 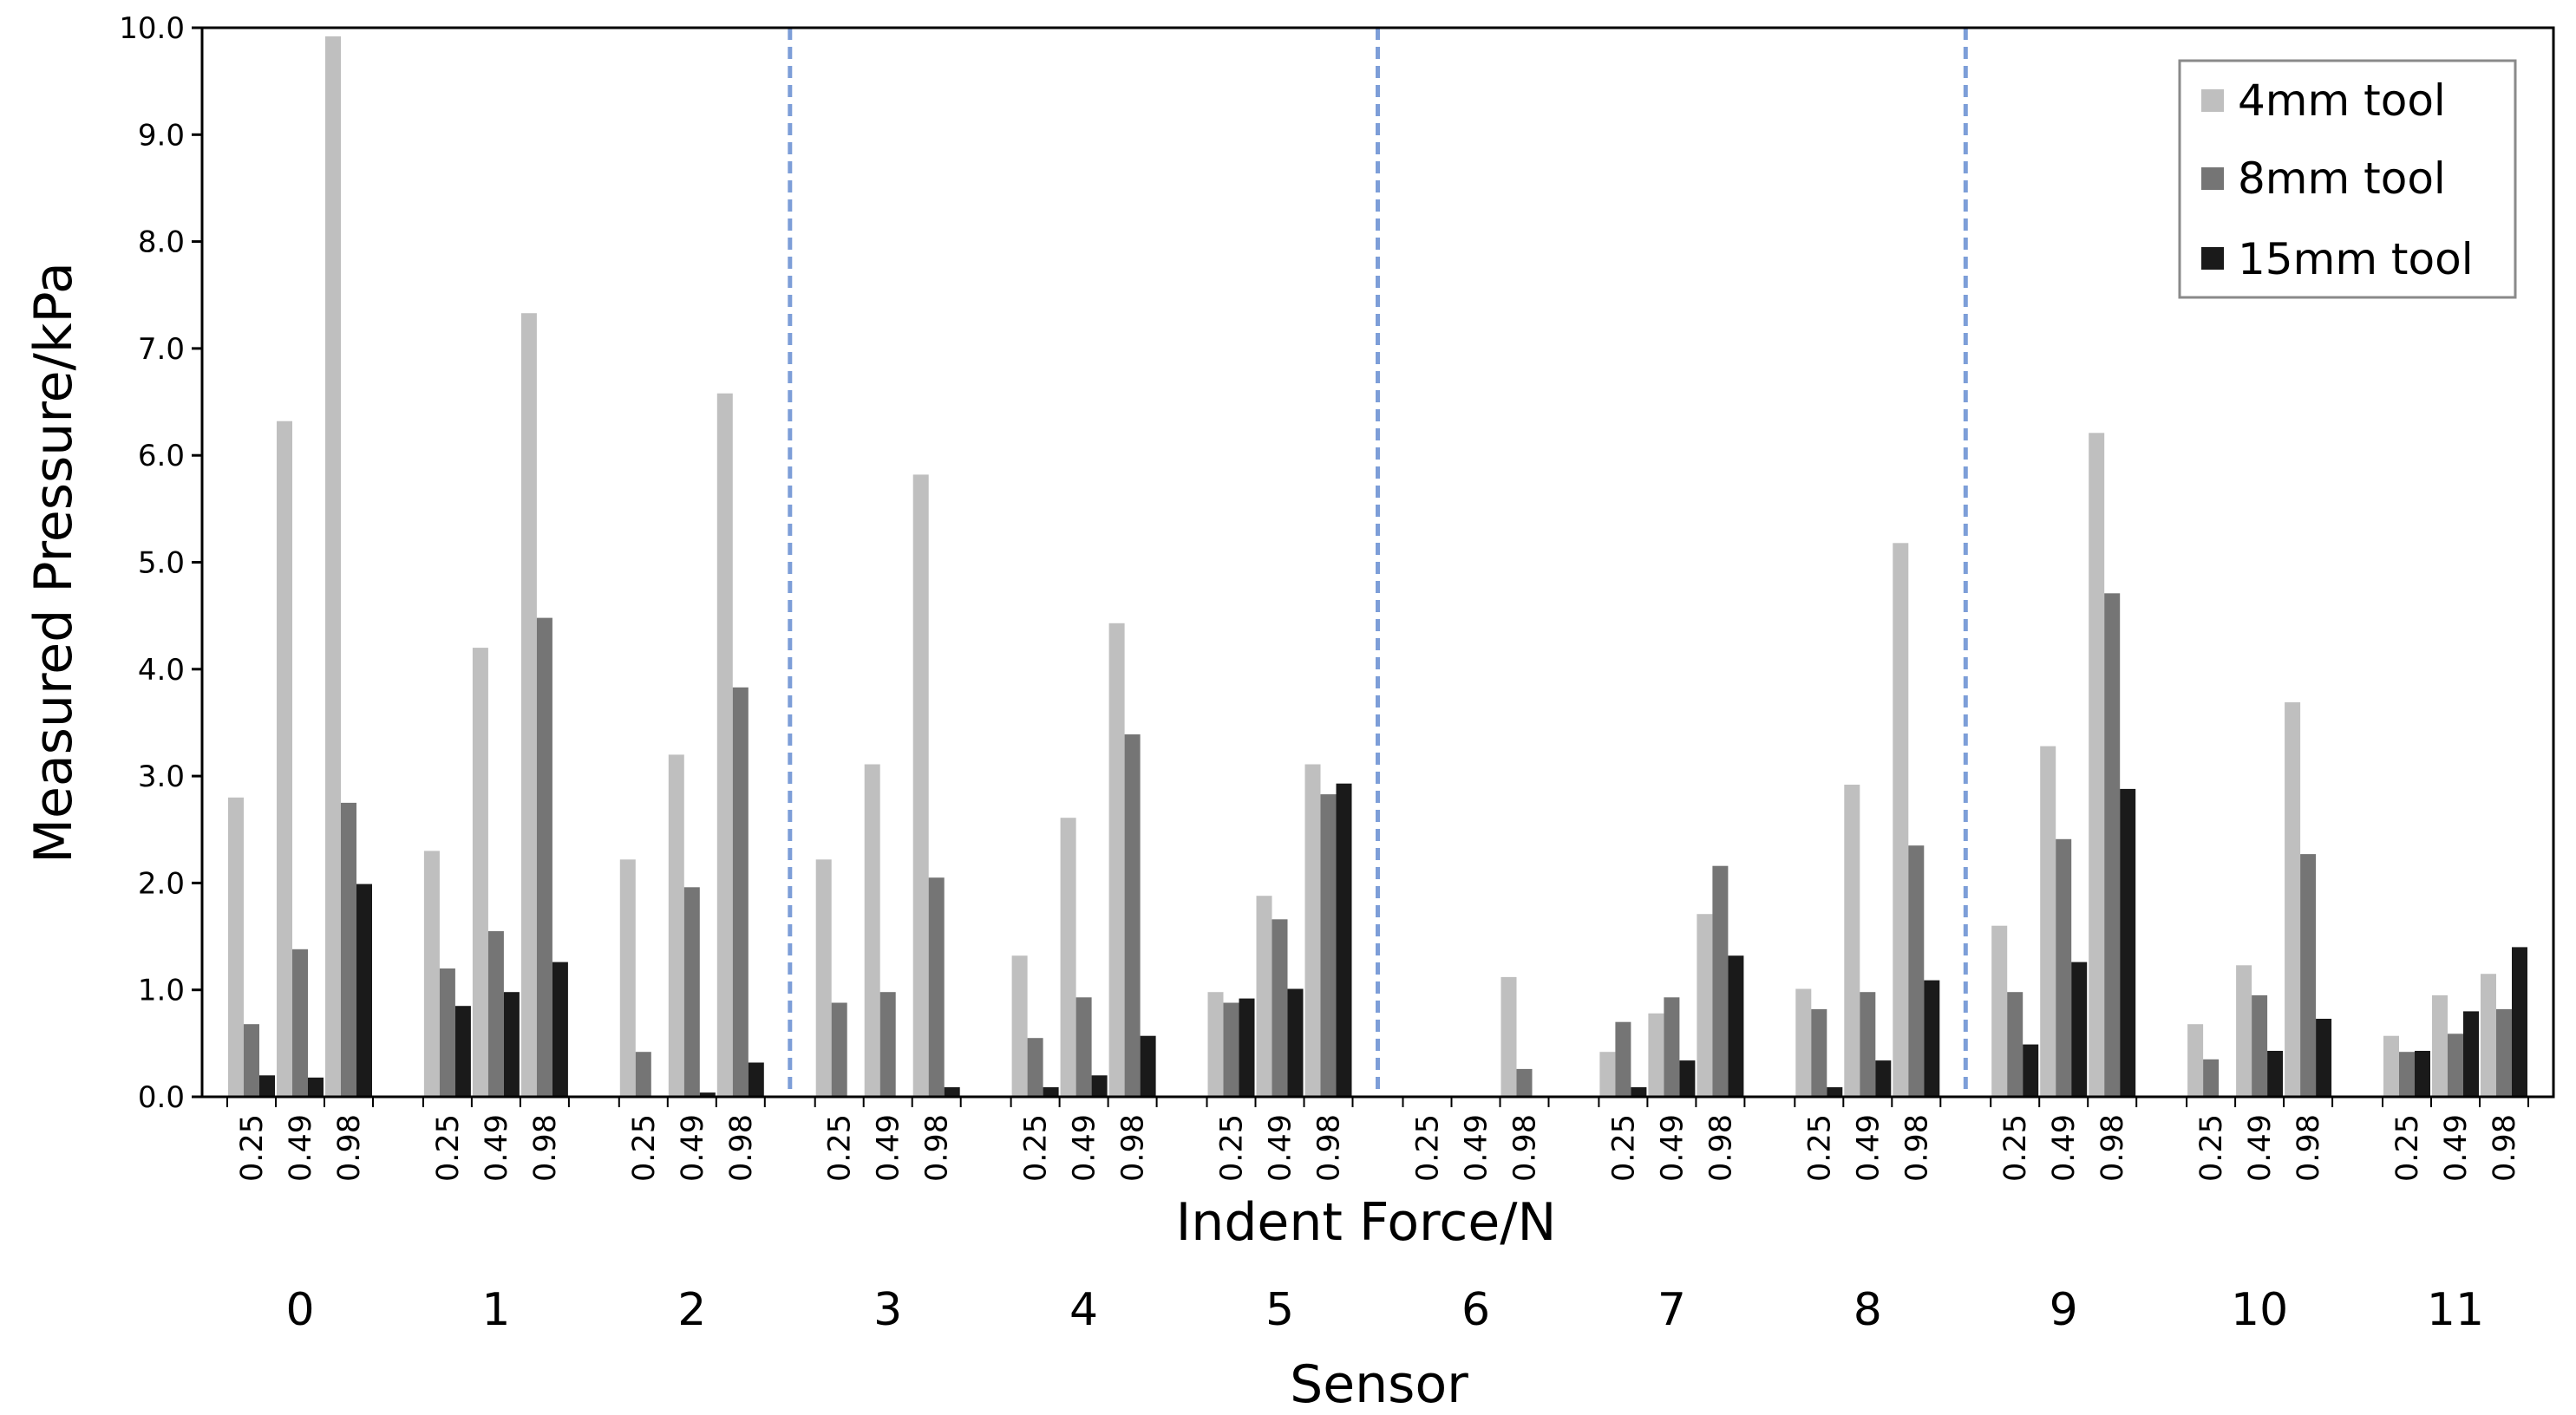 I want to click on sensor-label: 4, so click(x=1083, y=1310).